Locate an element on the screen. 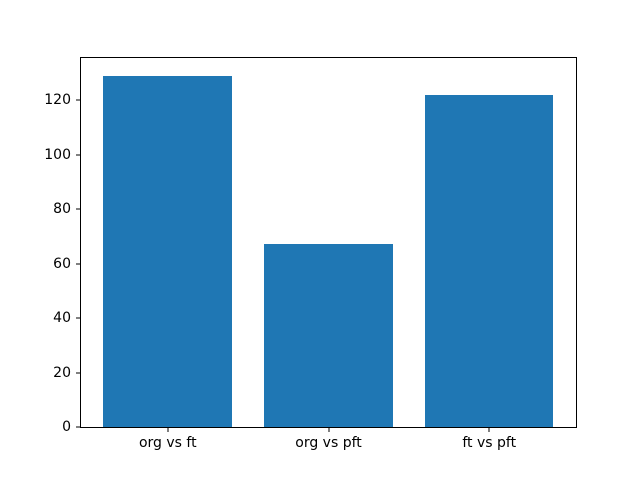 The height and width of the screenshot is (480, 640). y-tick-label: 80 is located at coordinates (62, 209).